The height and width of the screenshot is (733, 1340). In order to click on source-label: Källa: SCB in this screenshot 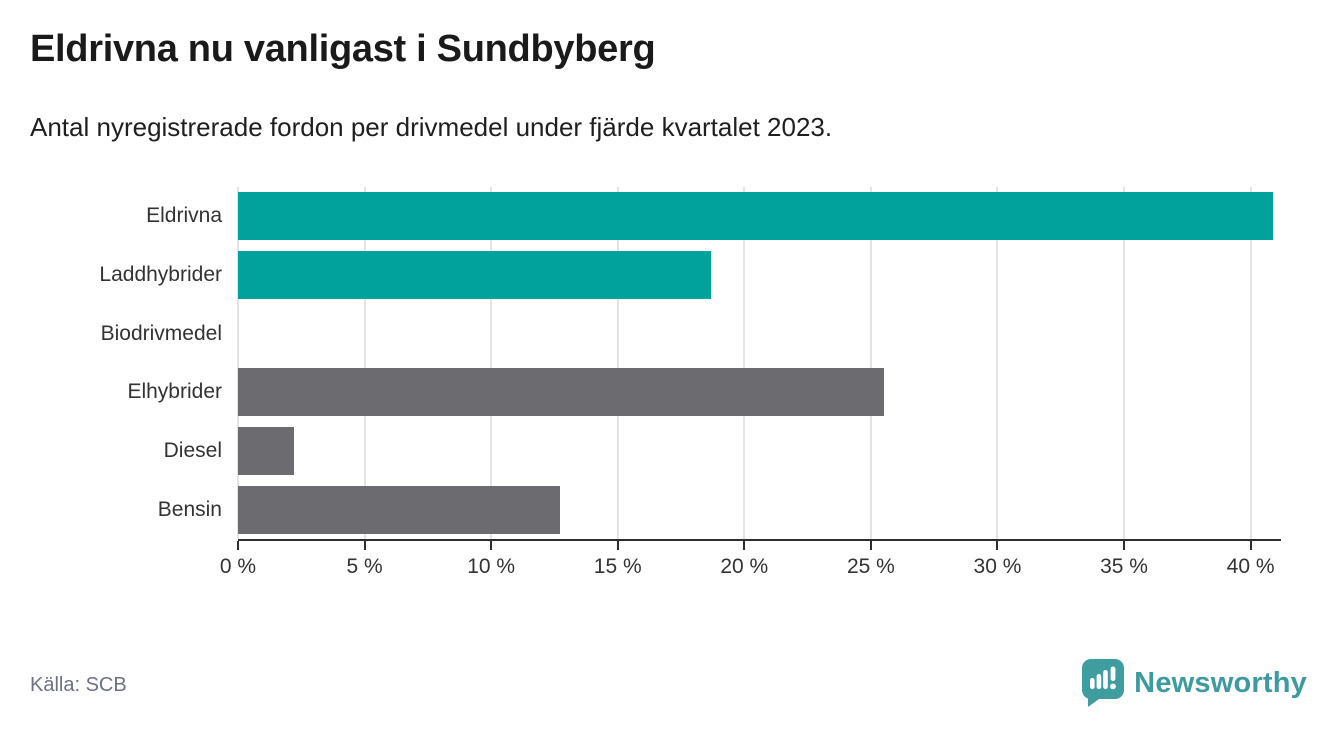, I will do `click(78, 685)`.